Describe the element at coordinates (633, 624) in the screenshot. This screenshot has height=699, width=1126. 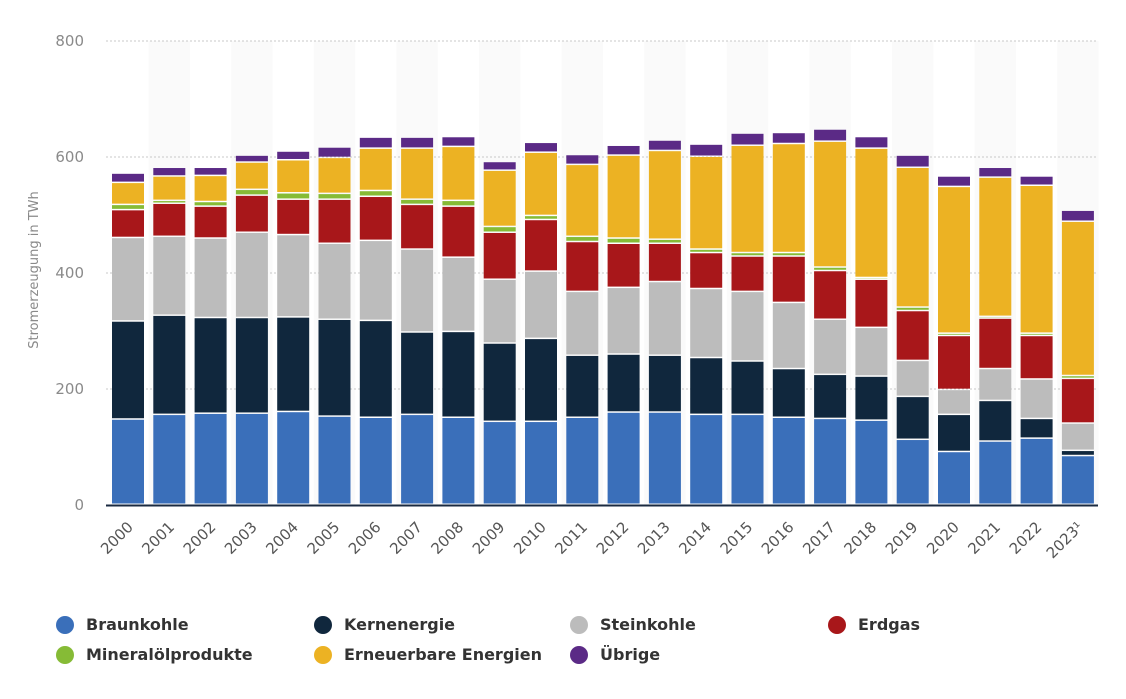
I see `legend-item-steinkohle: Steinkohle` at that location.